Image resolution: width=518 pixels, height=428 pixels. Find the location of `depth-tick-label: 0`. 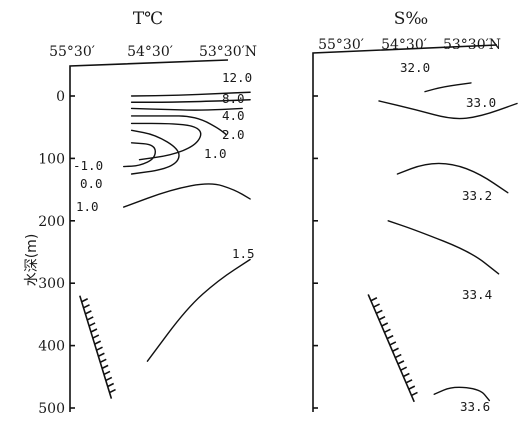

depth-tick-label: 0 is located at coordinates (60, 97).